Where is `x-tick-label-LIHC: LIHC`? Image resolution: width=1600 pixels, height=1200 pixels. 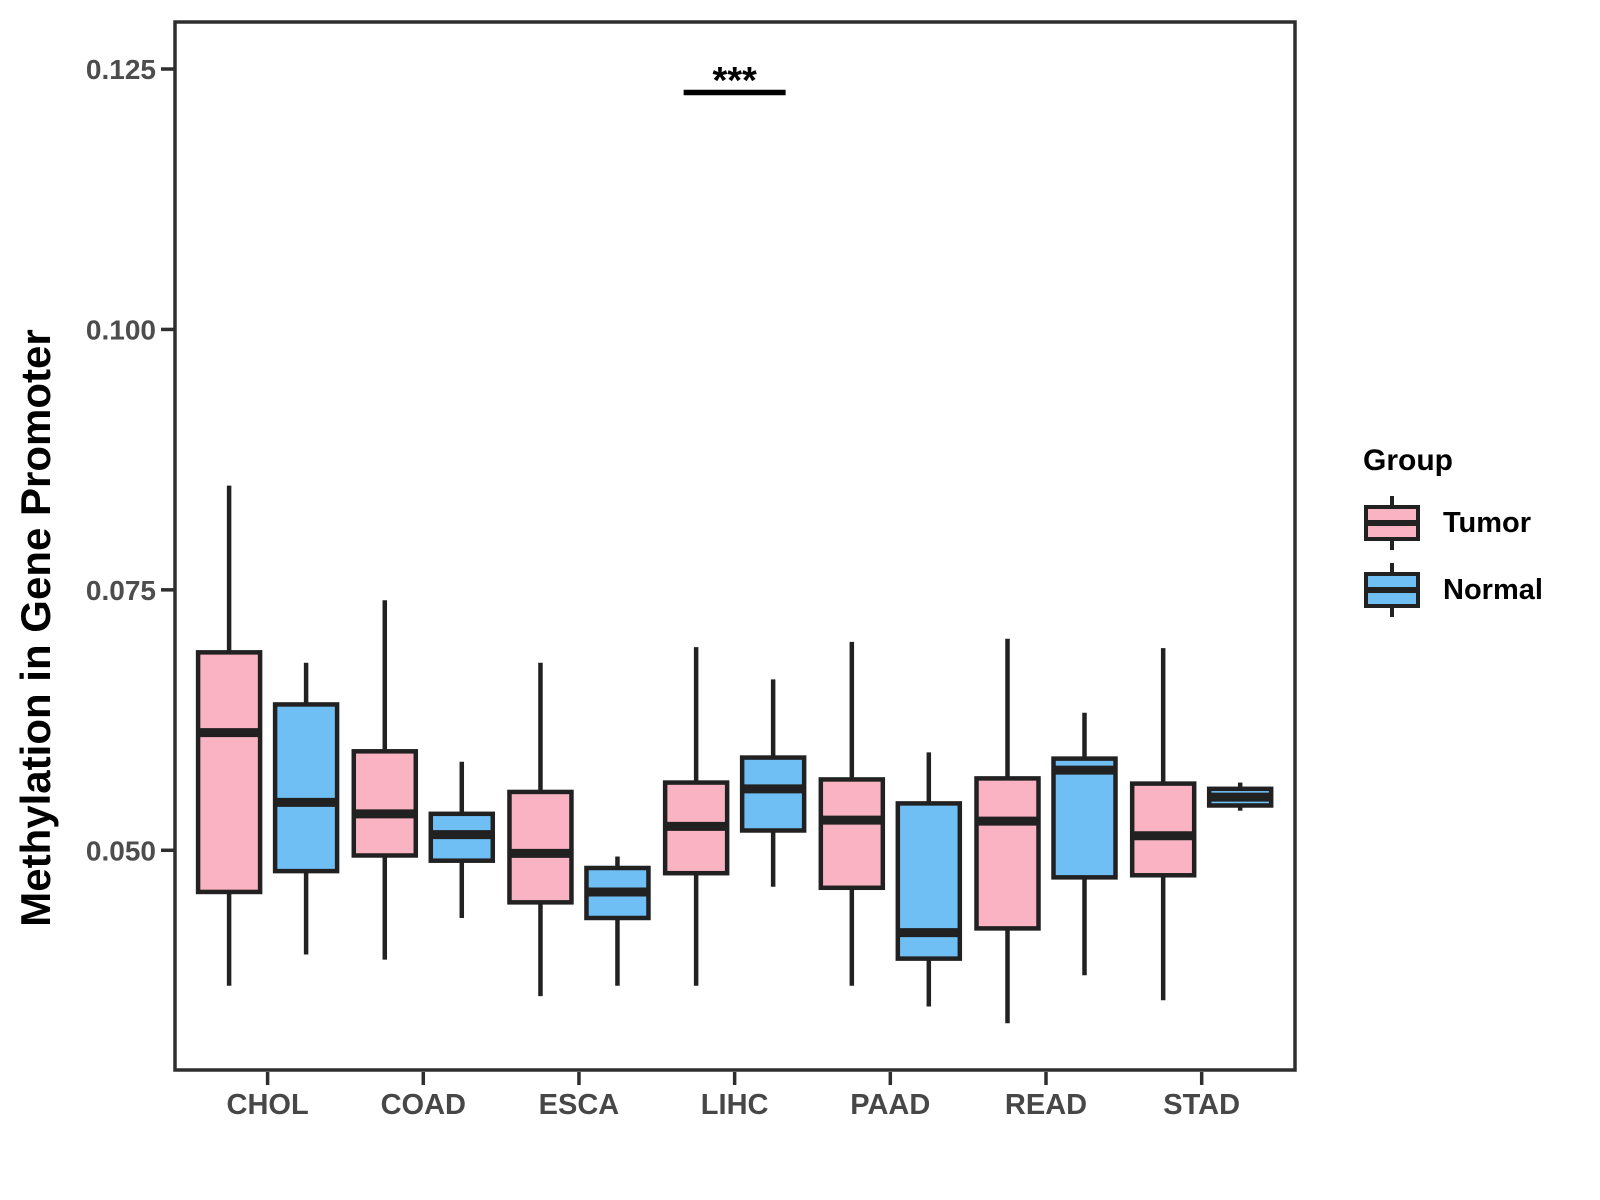 x-tick-label-LIHC: LIHC is located at coordinates (735, 1105).